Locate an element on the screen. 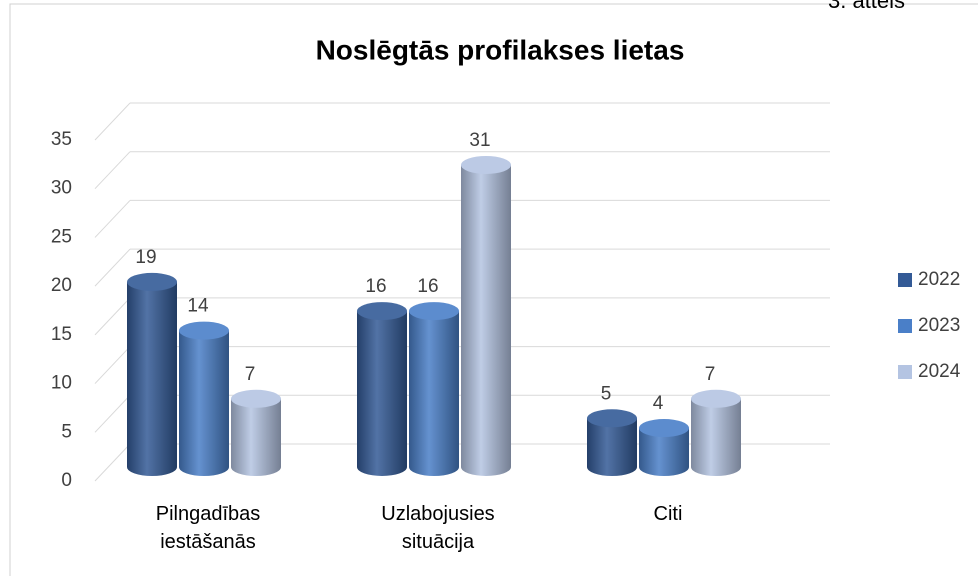 The image size is (978, 576). y-tick-label: 30 is located at coordinates (61, 188).